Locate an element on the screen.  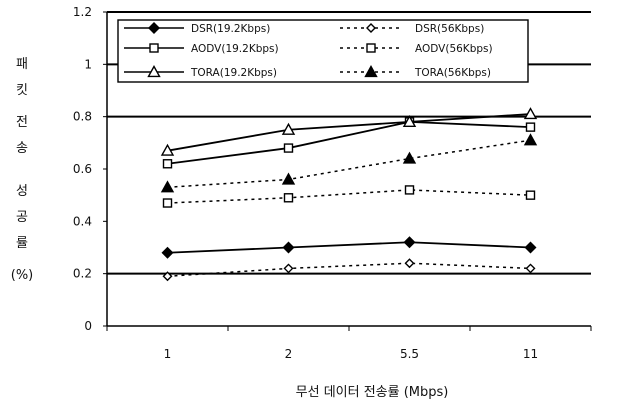
series-tora-19-2kbps- is located at coordinates (349, 131).